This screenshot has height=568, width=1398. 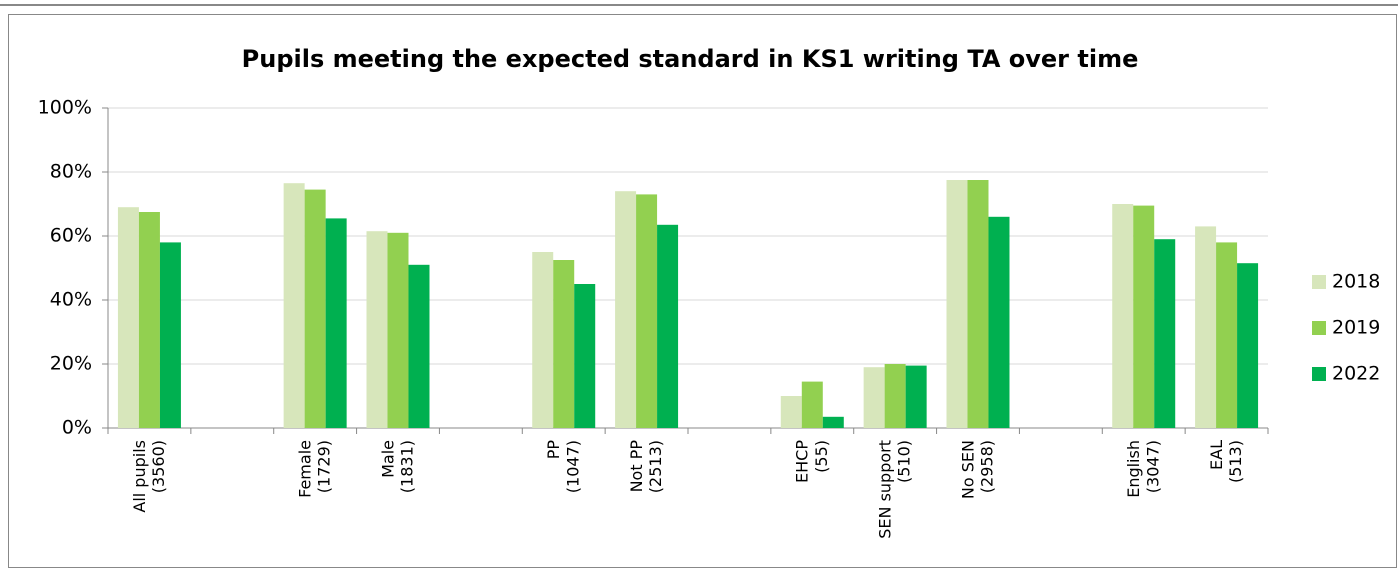 What do you see at coordinates (65, 108) in the screenshot?
I see `y-tick-label: 100%` at bounding box center [65, 108].